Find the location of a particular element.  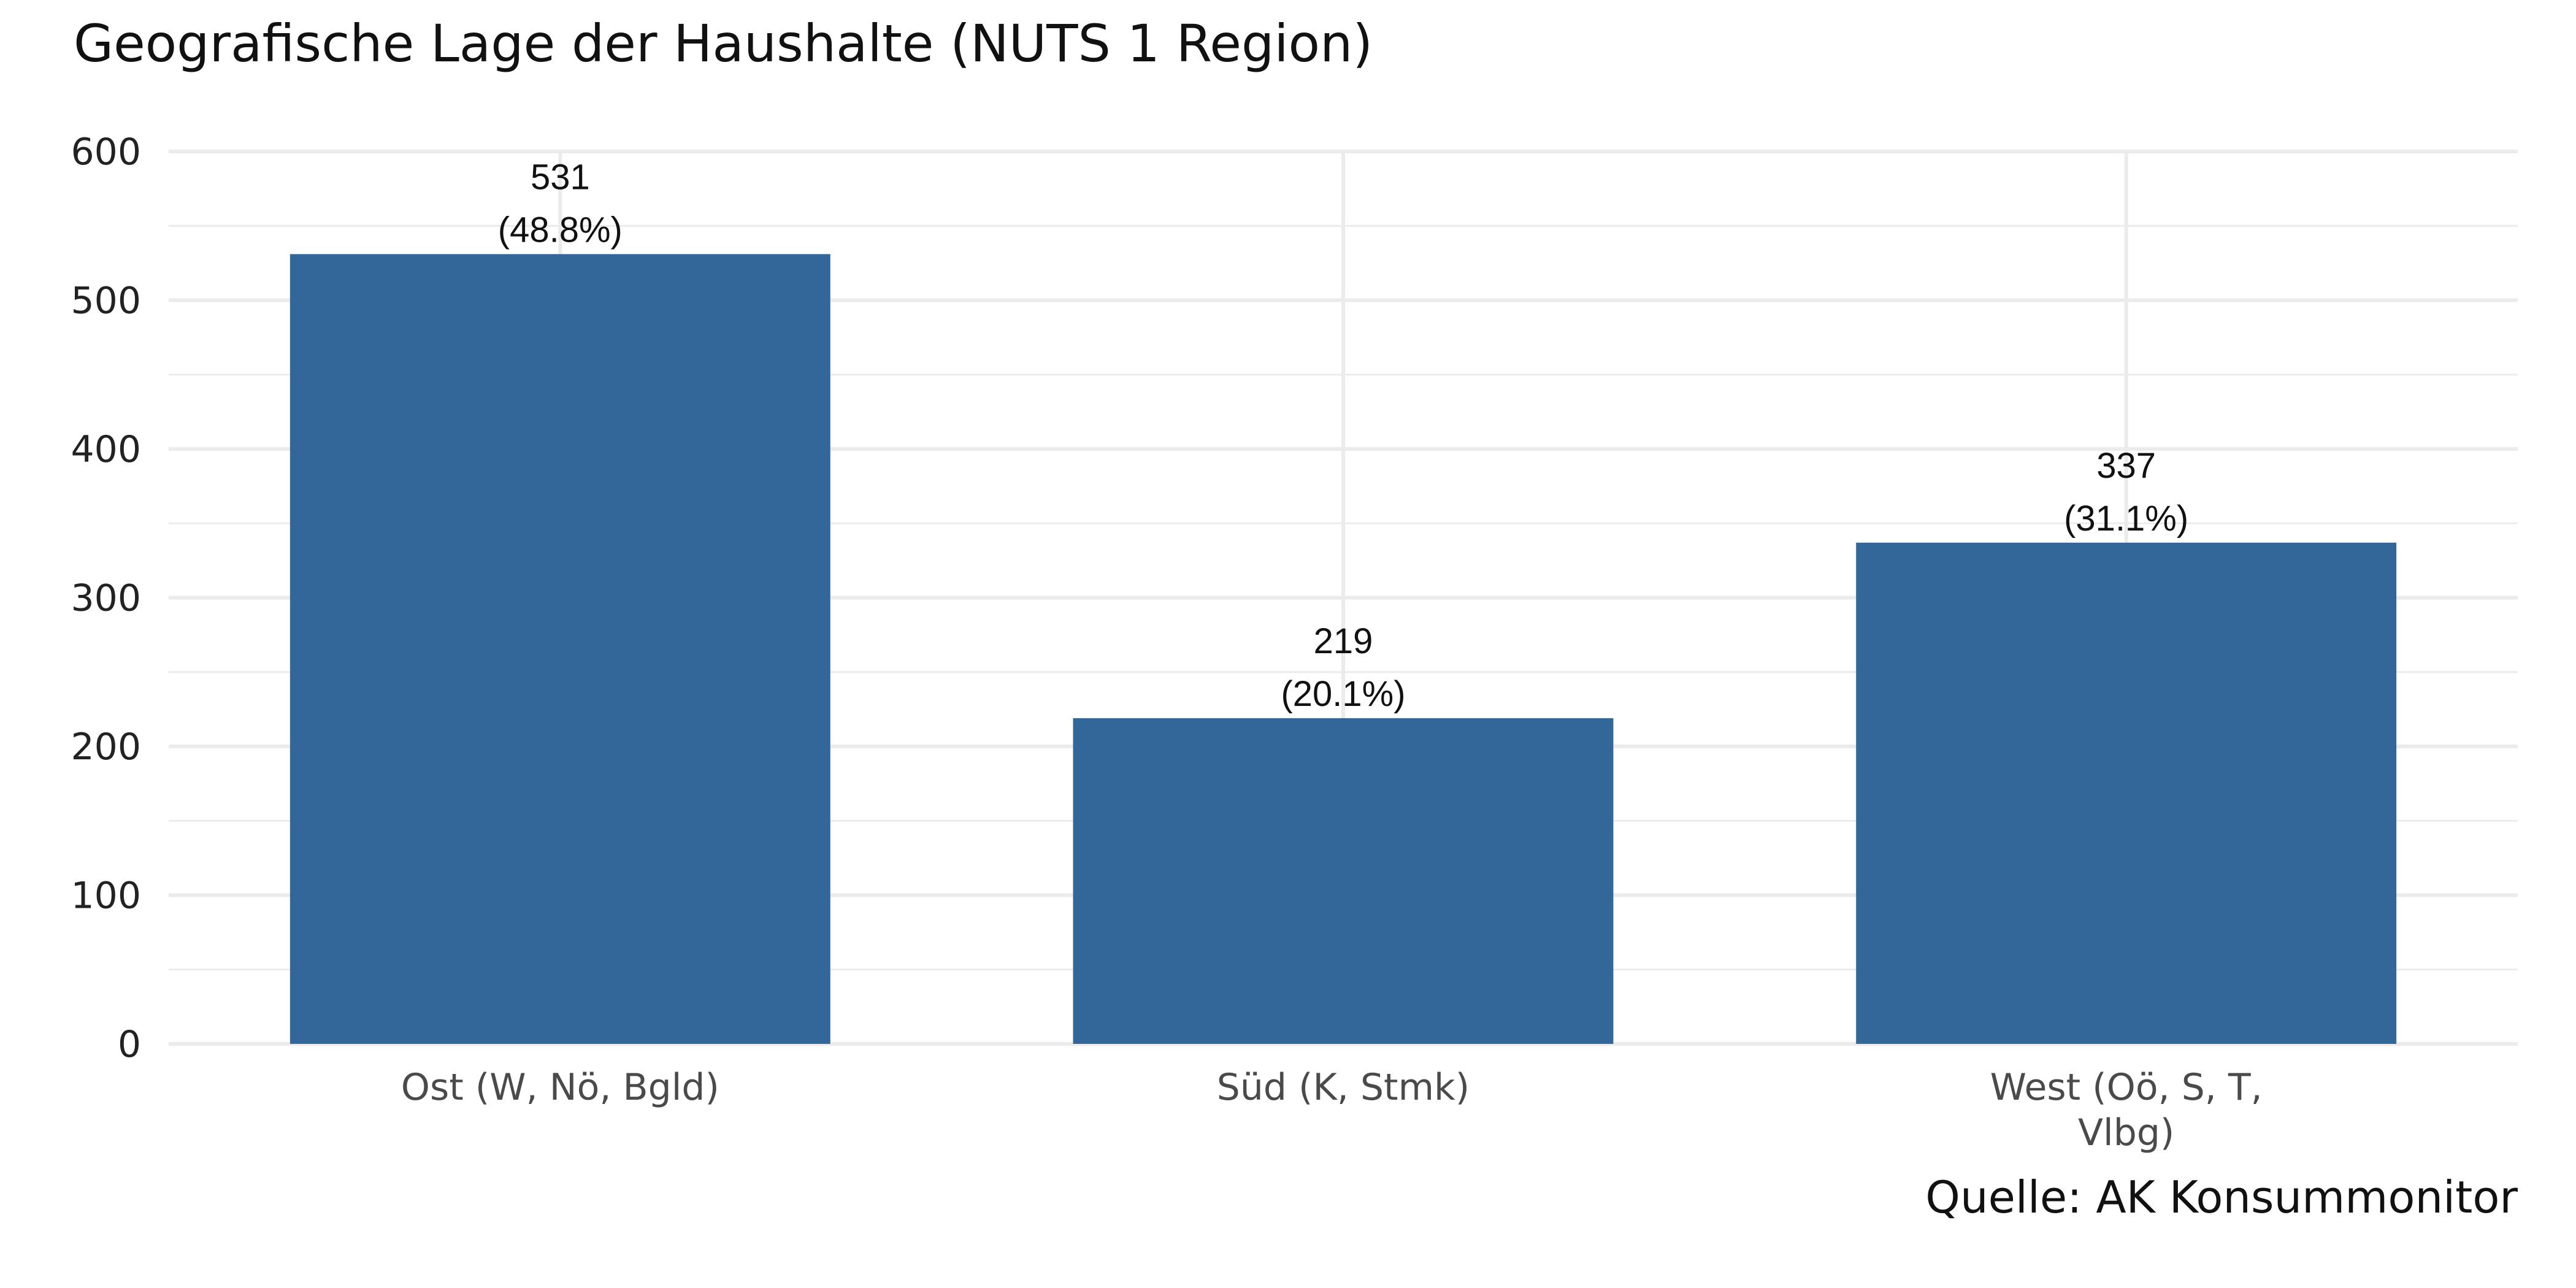

data-label-value: 219 is located at coordinates (1343, 641).